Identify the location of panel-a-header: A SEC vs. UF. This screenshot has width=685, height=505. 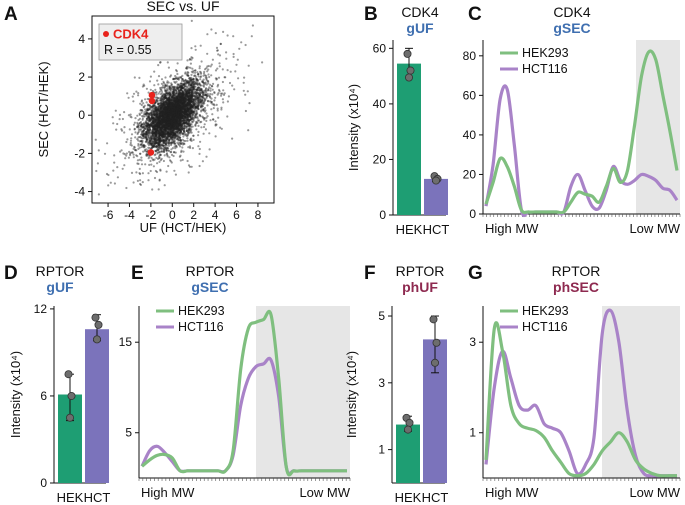
(112, 12).